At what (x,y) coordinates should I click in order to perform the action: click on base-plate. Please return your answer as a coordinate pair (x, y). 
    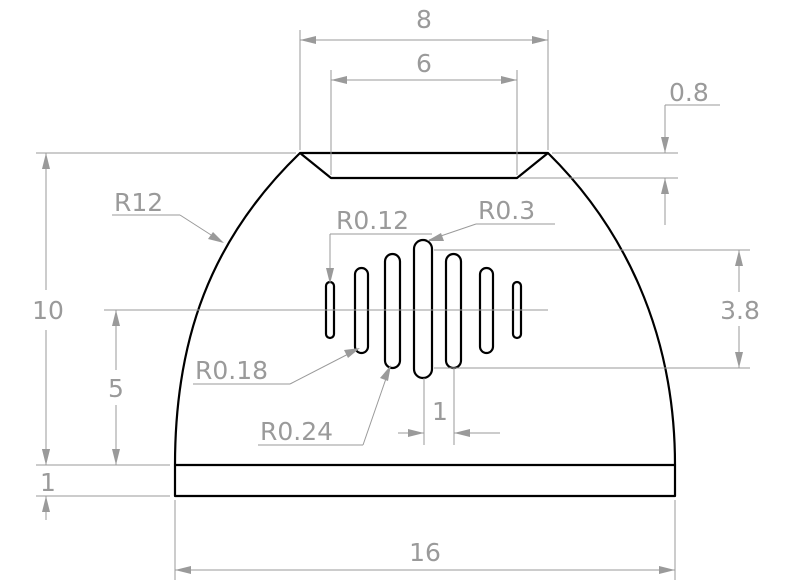
    Looking at the image, I should click on (425, 480).